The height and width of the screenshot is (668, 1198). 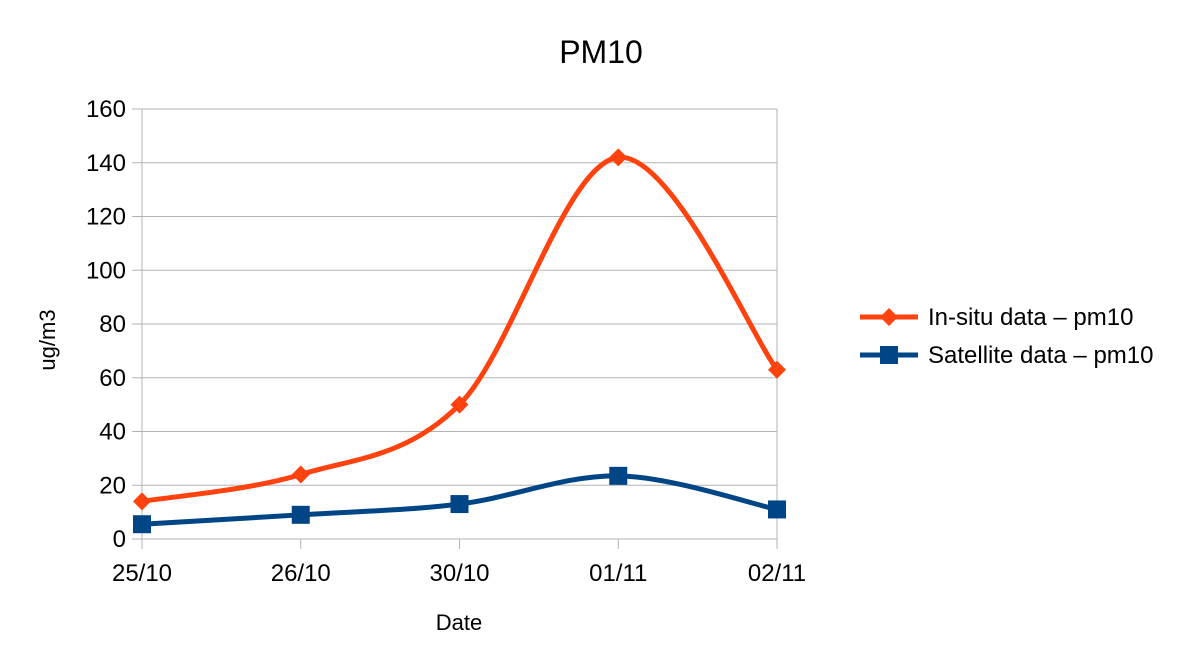 I want to click on x-axis-label: Date, so click(x=459, y=622).